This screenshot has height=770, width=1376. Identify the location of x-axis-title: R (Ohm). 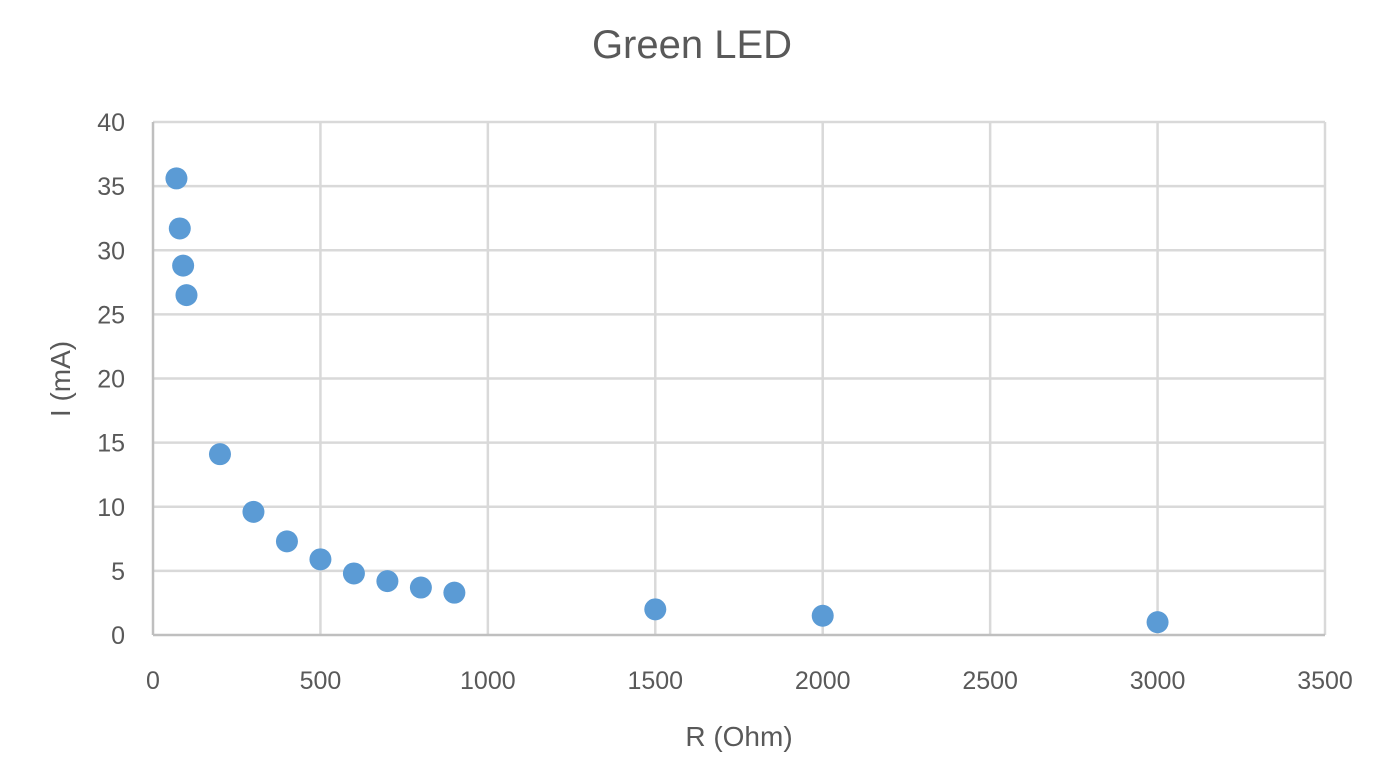
(738, 736).